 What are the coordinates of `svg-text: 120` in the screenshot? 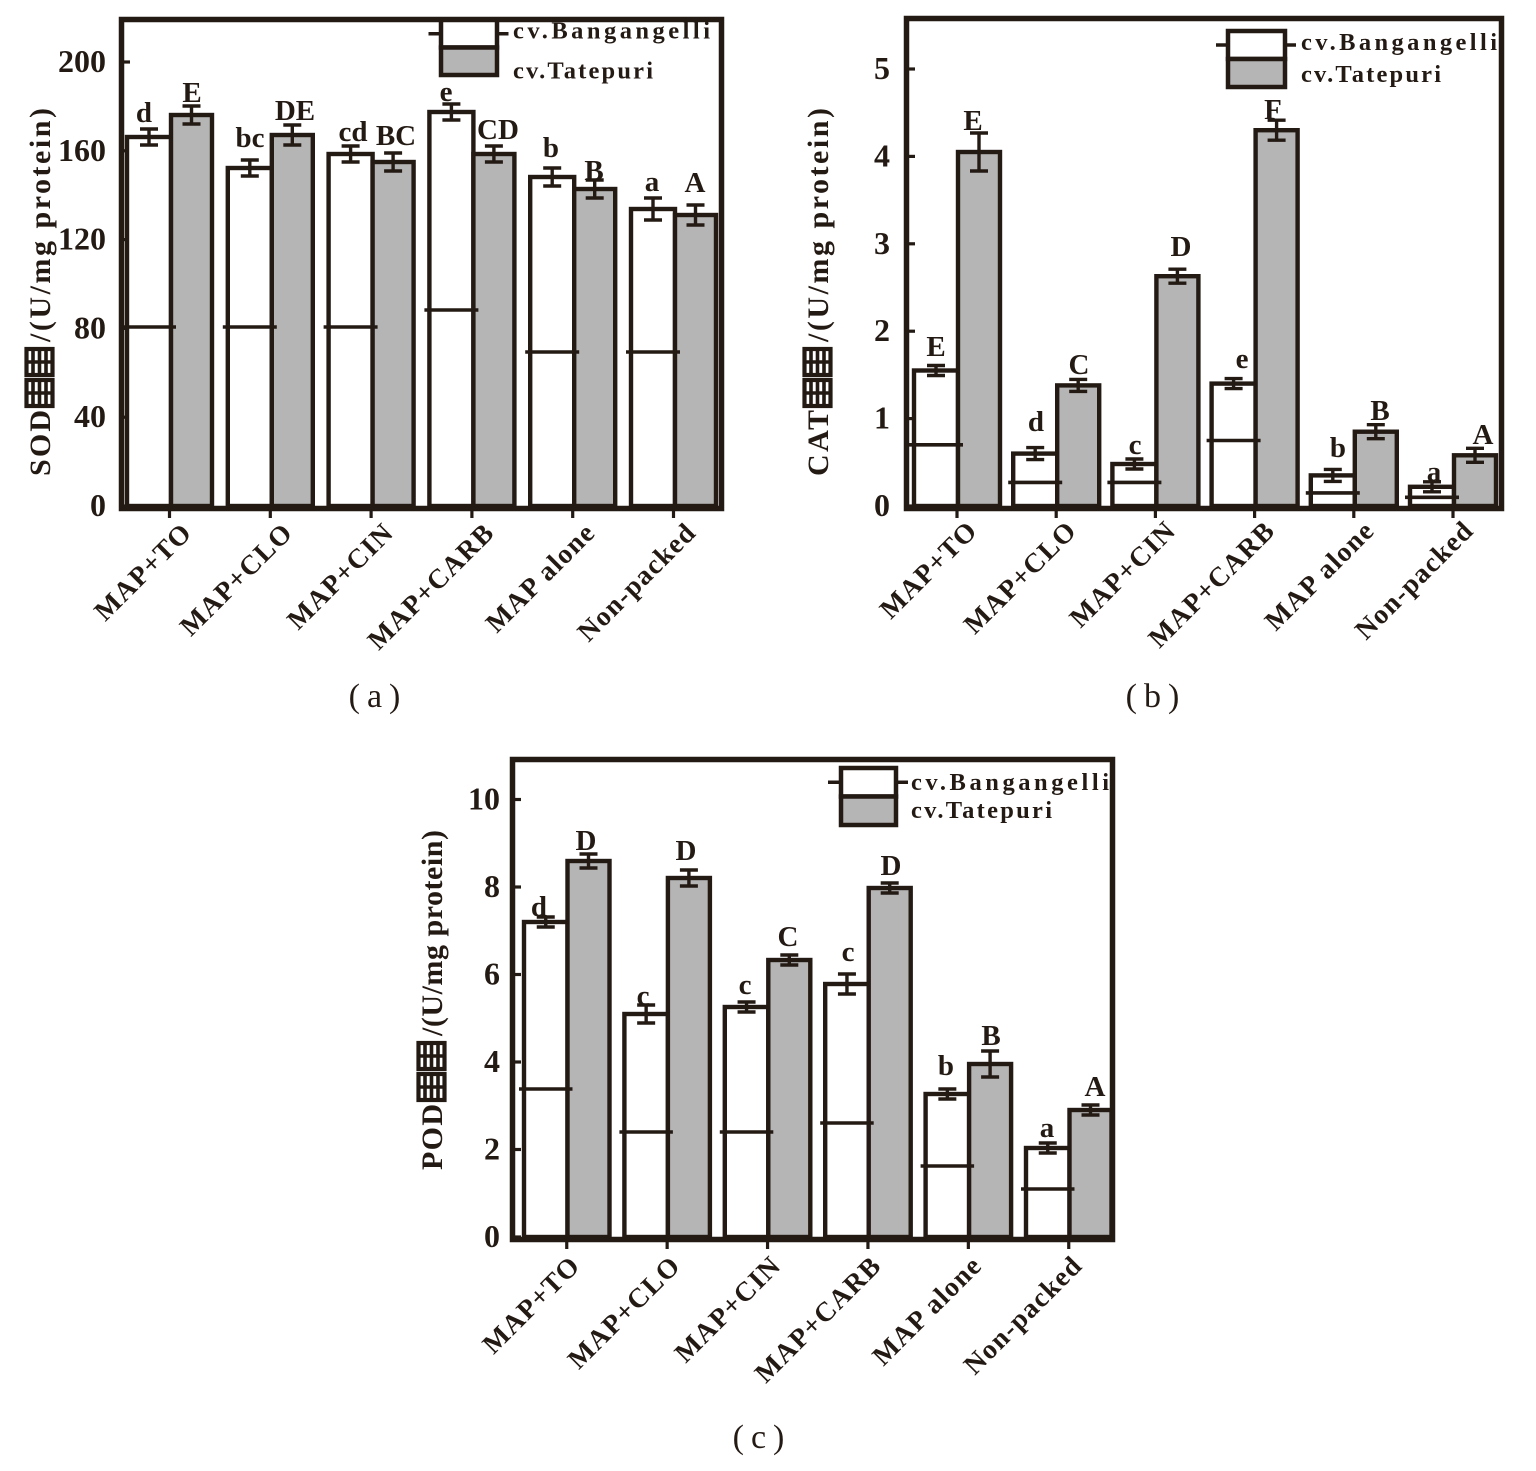 It's located at (82, 239).